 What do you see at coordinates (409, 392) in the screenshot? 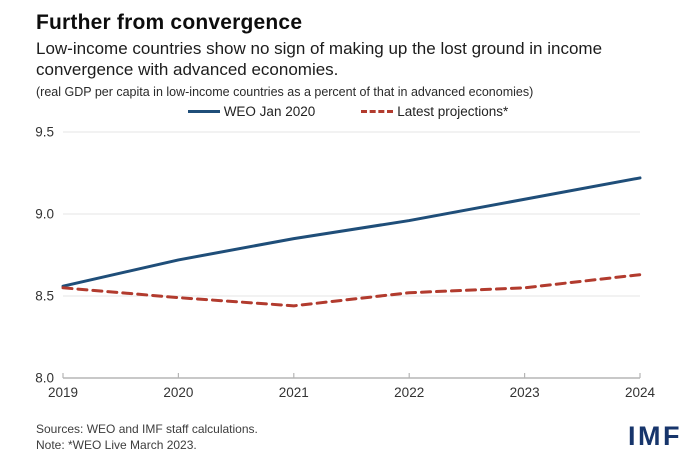
I see `x-tick-label: 2022` at bounding box center [409, 392].